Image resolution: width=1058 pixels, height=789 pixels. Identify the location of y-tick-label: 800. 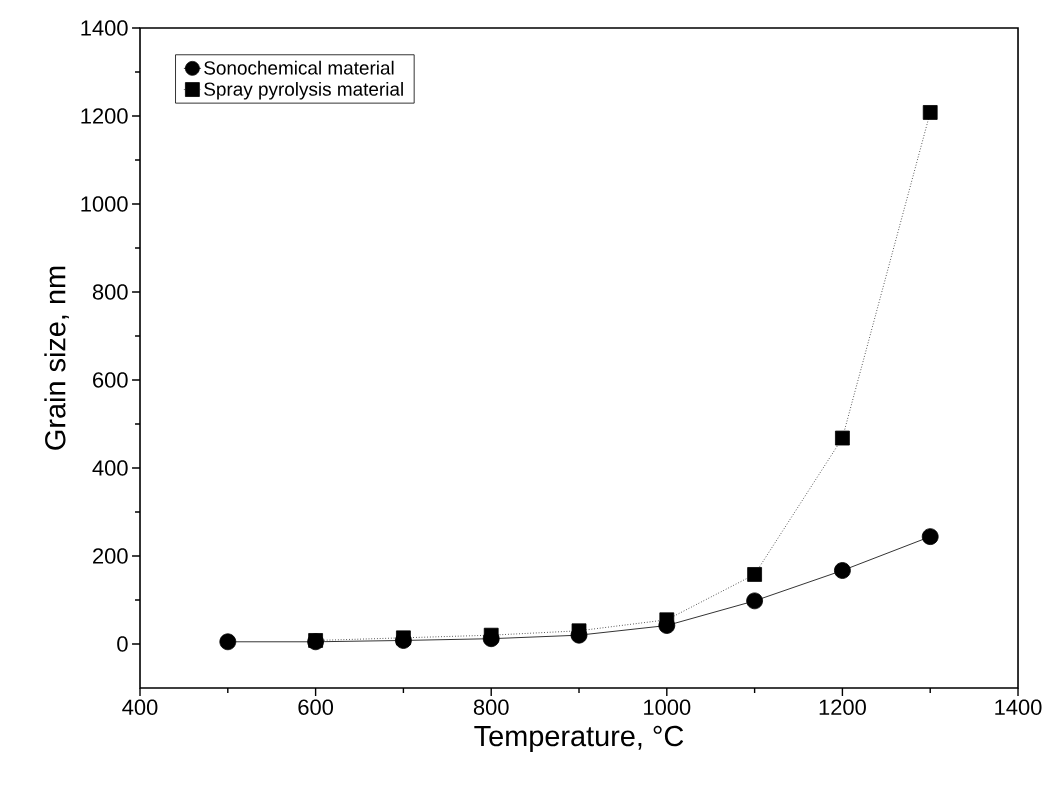
(110, 292).